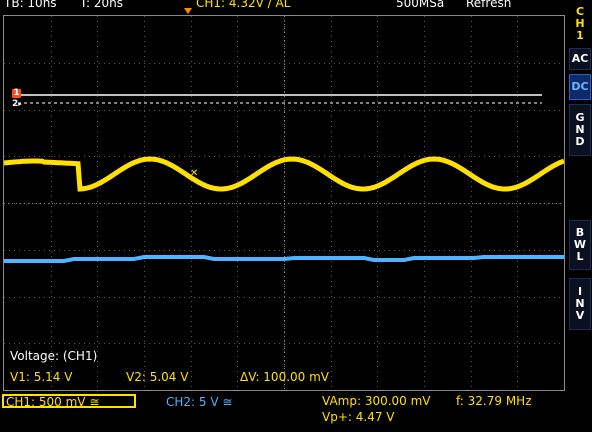 Image resolution: width=592 pixels, height=432 pixels. I want to click on ch2-marker-label: 2, so click(15, 104).